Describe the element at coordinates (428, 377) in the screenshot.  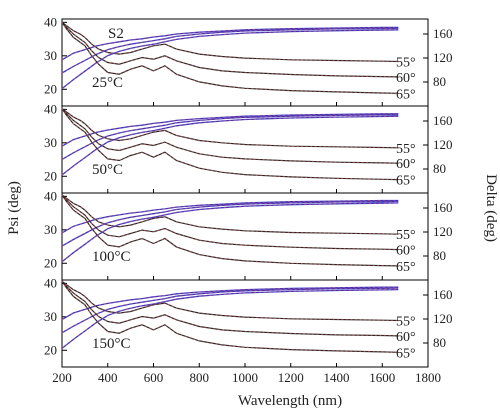
I see `x-tick-label: 1800` at that location.